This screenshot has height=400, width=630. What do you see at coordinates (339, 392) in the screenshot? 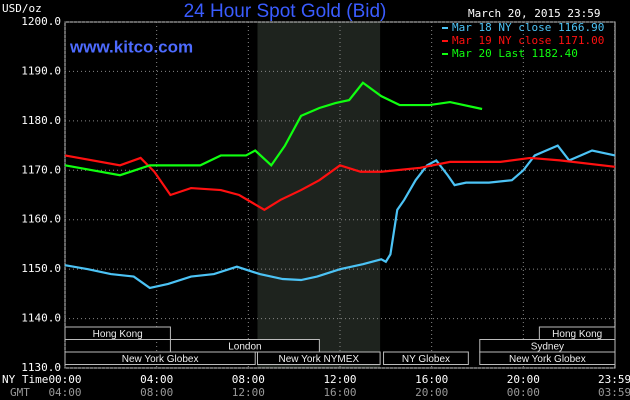
I see `x2-tick-label: 16:00` at bounding box center [339, 392].